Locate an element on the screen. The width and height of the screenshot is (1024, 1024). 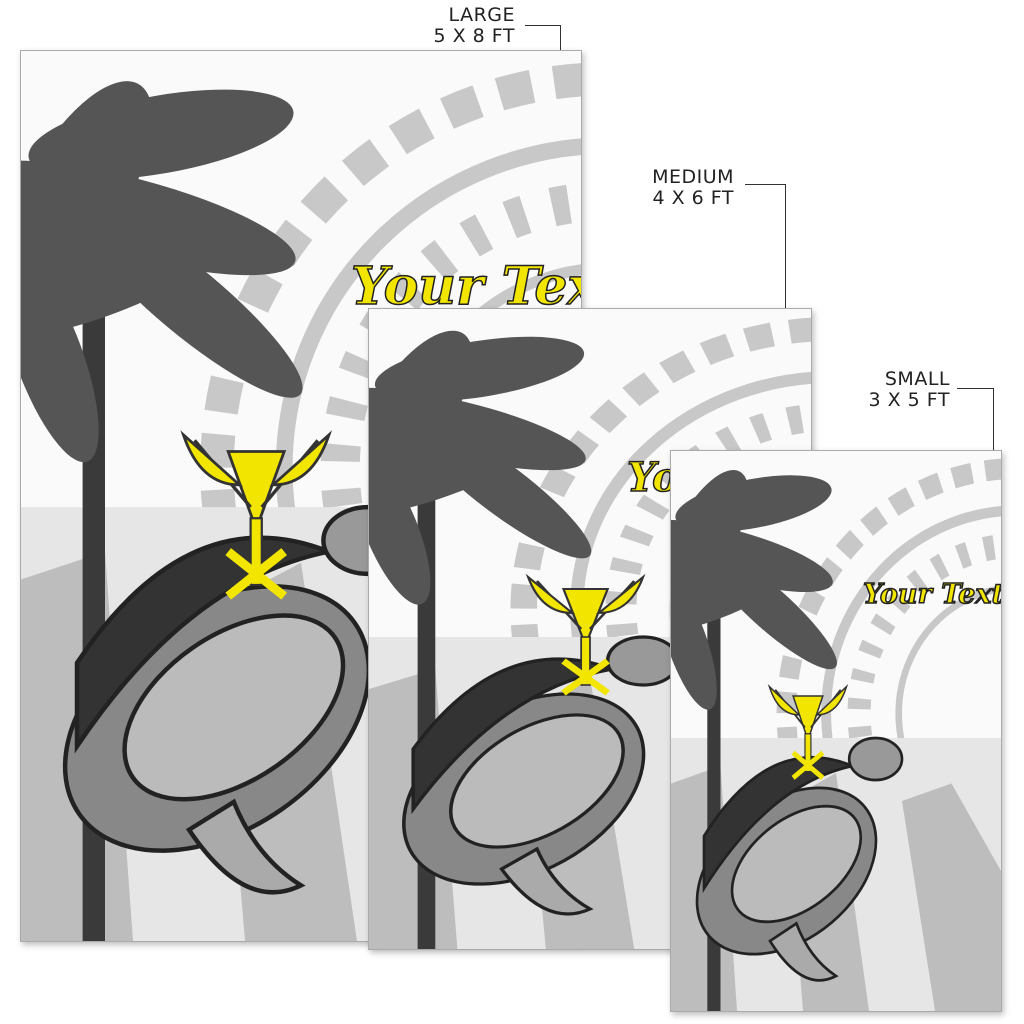
size-name: LARGE is located at coordinates (481, 15).